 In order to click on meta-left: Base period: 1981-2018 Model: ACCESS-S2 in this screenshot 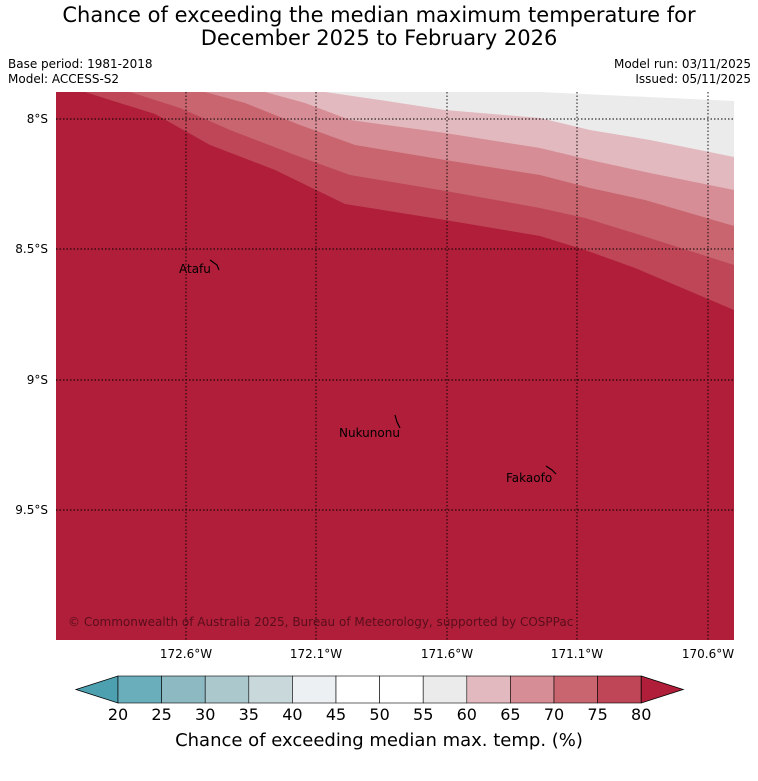, I will do `click(80, 72)`.